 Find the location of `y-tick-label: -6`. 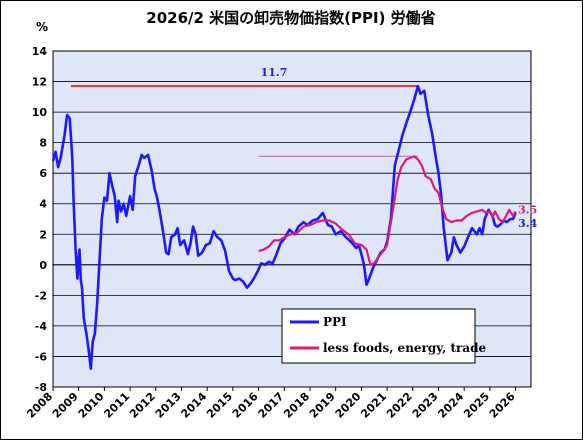

y-tick-label: -6 is located at coordinates (41, 356).